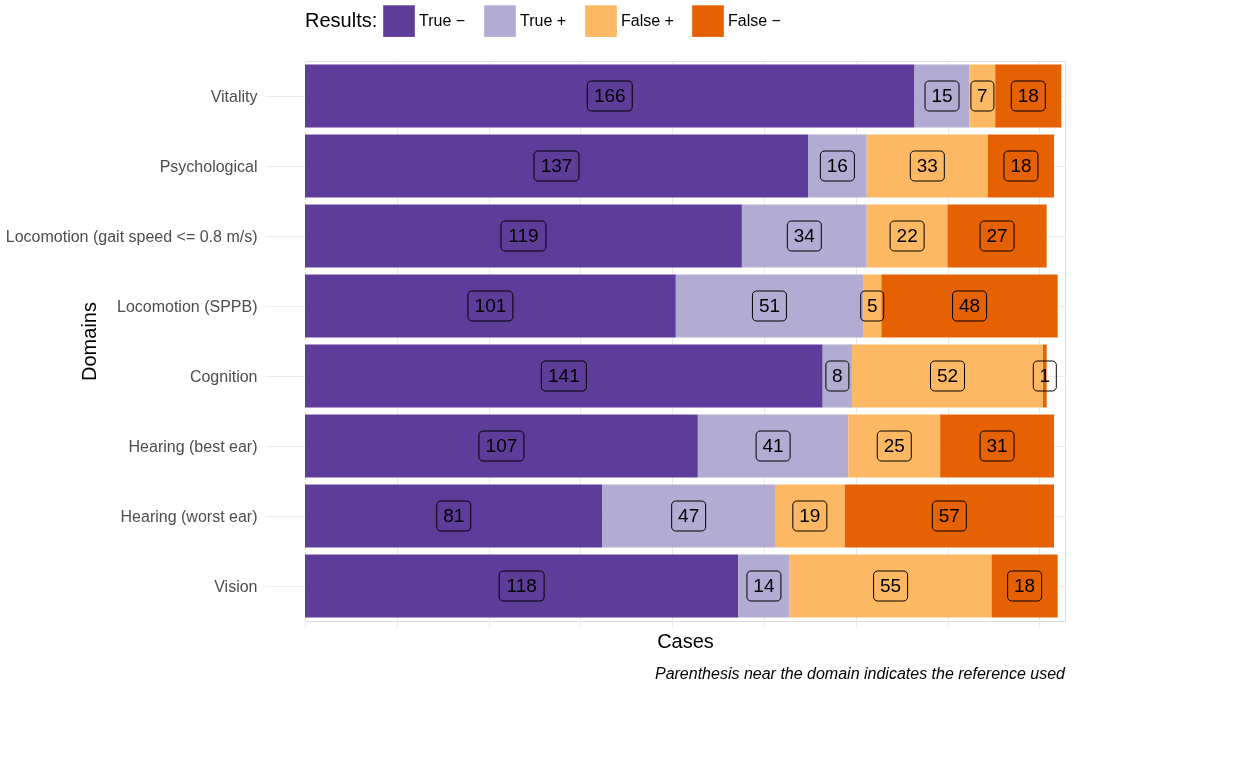 The image size is (1245, 776). What do you see at coordinates (543, 21) in the screenshot?
I see `legend-label: True +` at bounding box center [543, 21].